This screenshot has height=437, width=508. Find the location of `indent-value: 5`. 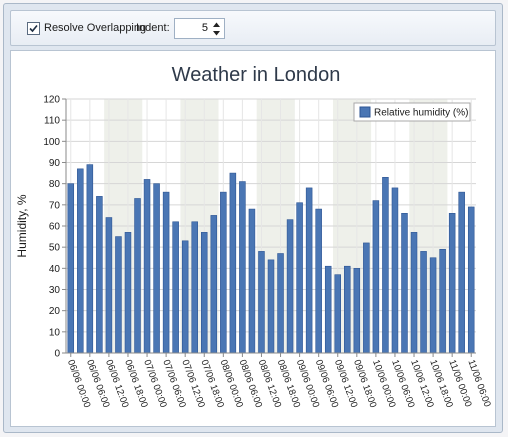

indent-value: 5 is located at coordinates (204, 28).